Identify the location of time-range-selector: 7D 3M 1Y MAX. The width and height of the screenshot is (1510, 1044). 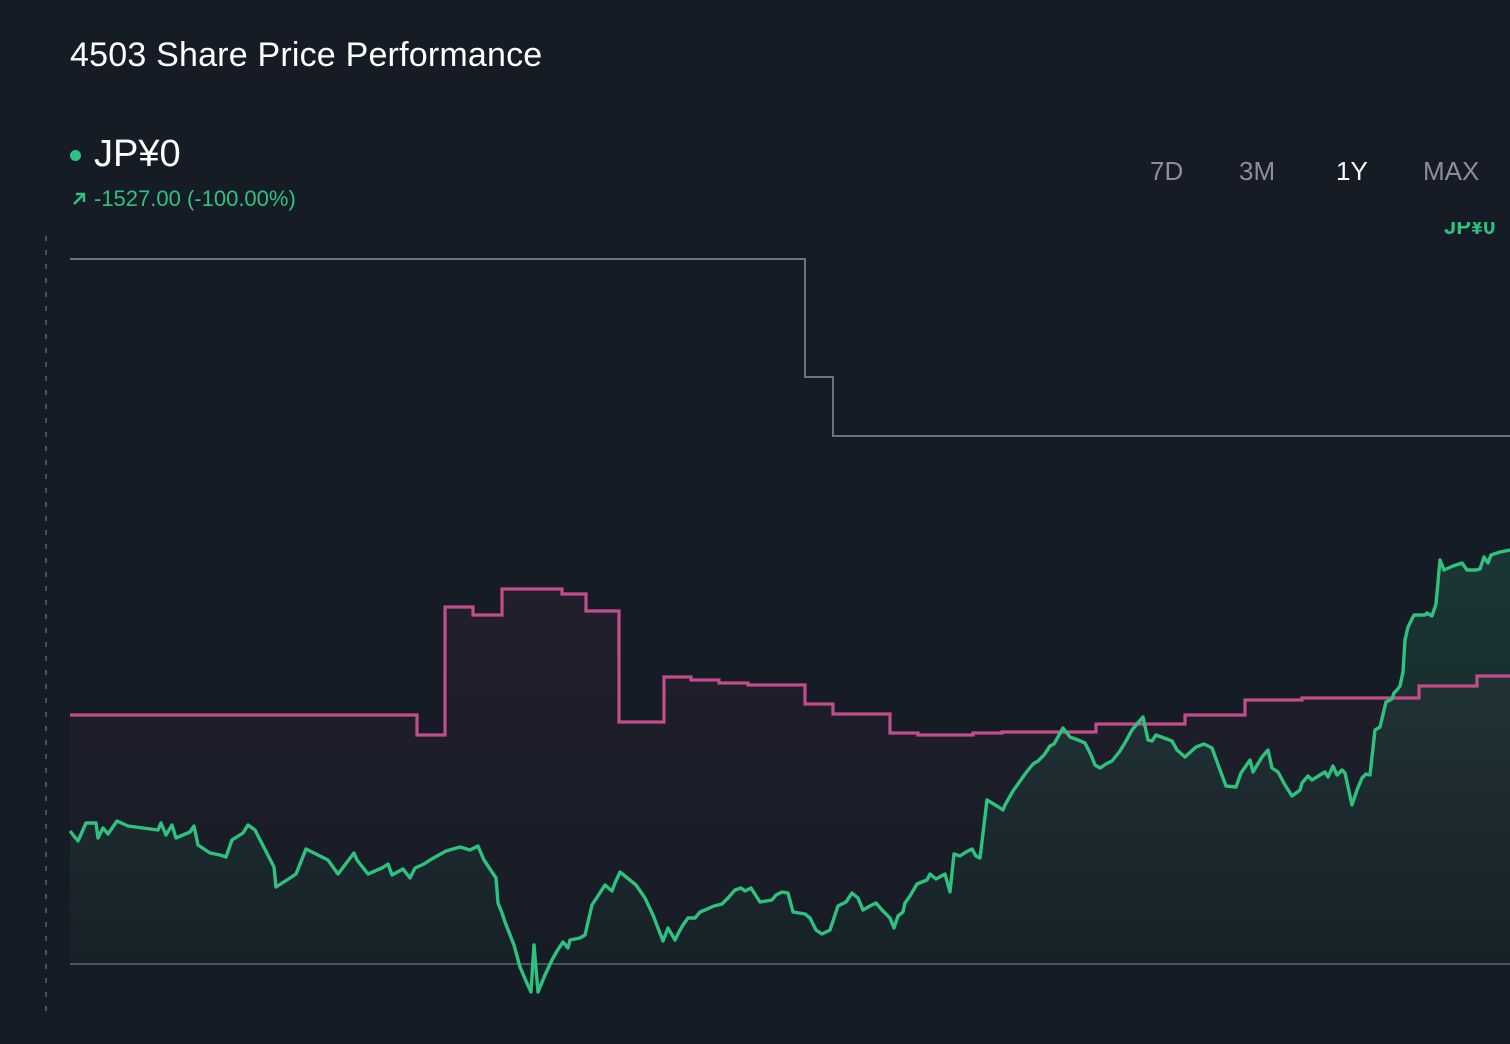
(1315, 174).